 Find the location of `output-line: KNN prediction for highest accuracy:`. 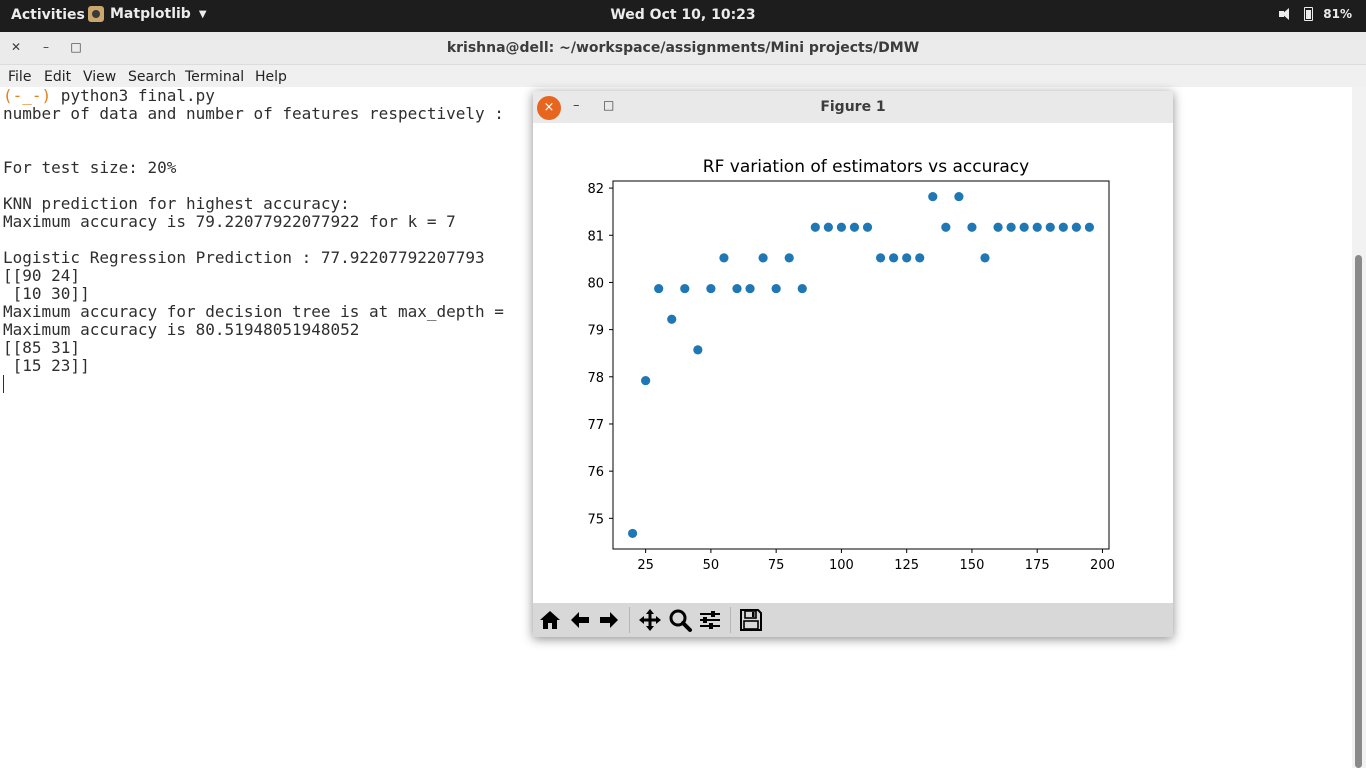

output-line: KNN prediction for highest accuracy: is located at coordinates (176, 203).